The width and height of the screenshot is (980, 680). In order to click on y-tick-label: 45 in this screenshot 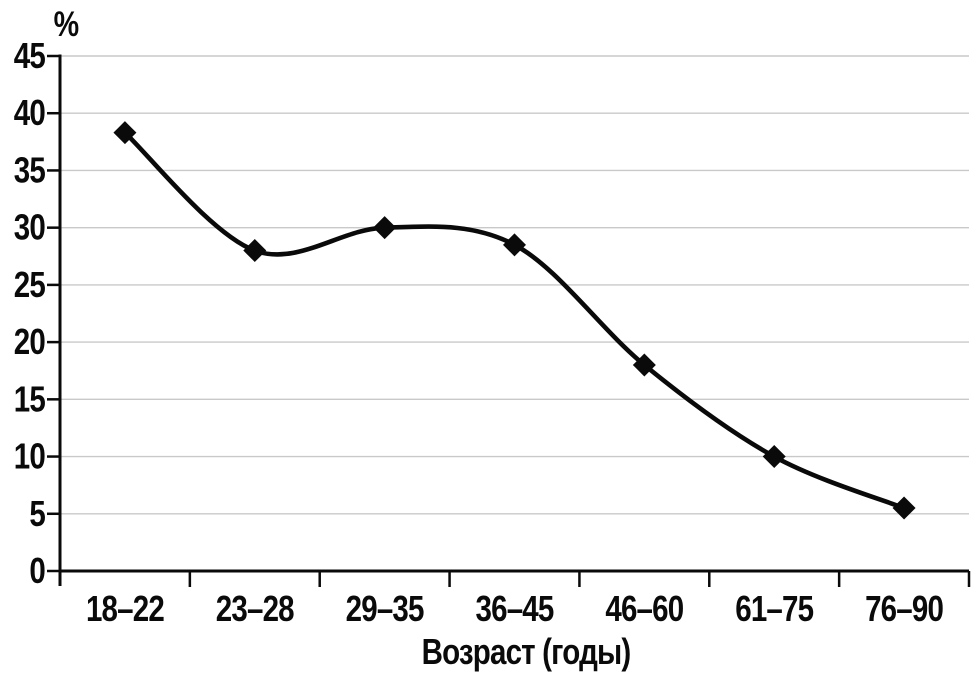, I will do `click(30, 55)`.